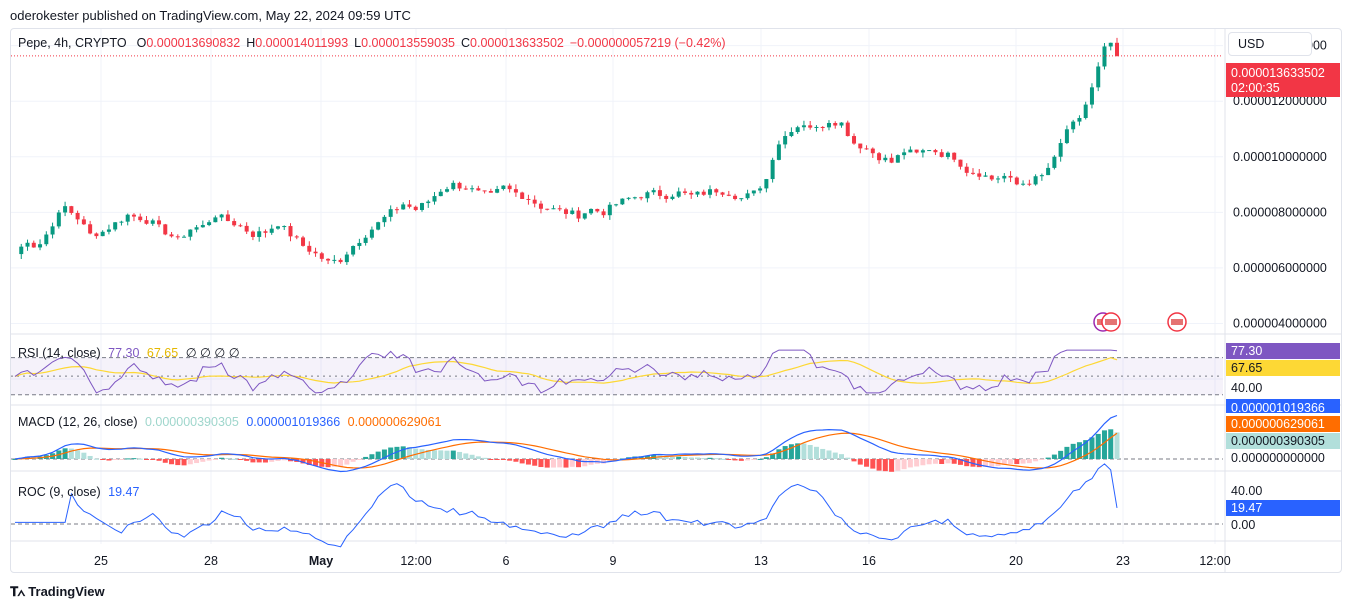 Image resolution: width=1355 pixels, height=608 pixels. What do you see at coordinates (80, 492) in the screenshot?
I see `roc-legend: ROC (9, close) 19.47` at bounding box center [80, 492].